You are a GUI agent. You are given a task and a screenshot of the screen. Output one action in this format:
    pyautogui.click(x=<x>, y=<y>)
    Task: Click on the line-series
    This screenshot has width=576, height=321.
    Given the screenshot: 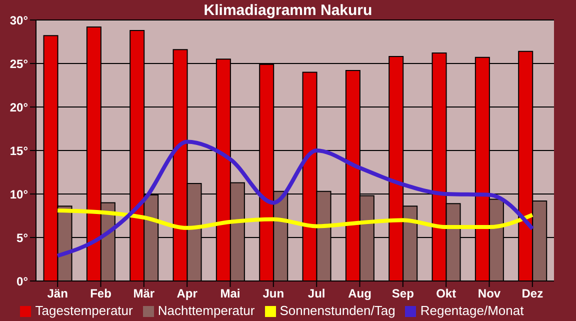 What is the action you would take?
    pyautogui.click(x=295, y=219)
    